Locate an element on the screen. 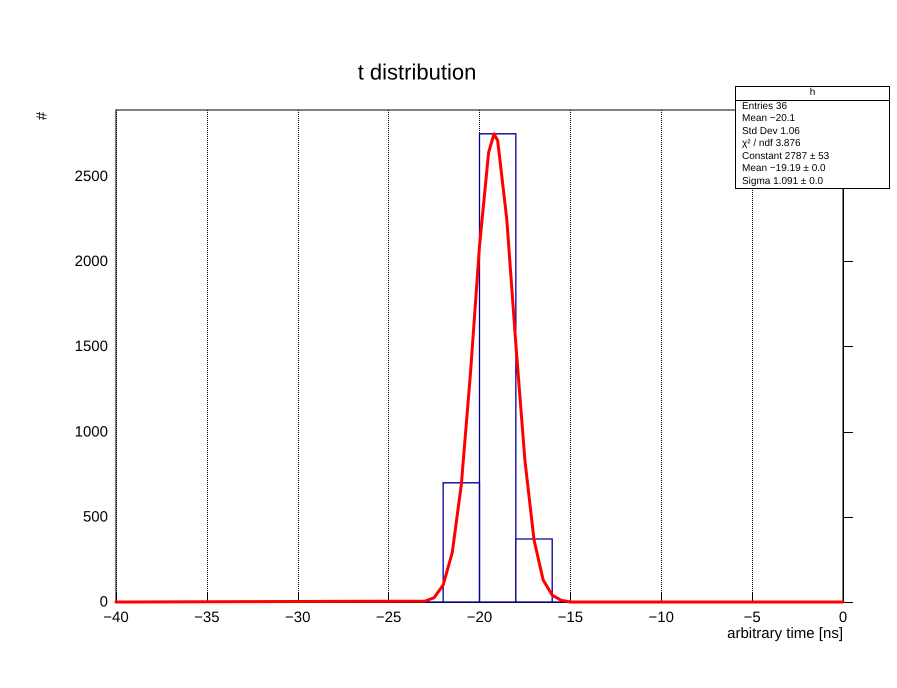  x-tick-label: −5 is located at coordinates (752, 617).